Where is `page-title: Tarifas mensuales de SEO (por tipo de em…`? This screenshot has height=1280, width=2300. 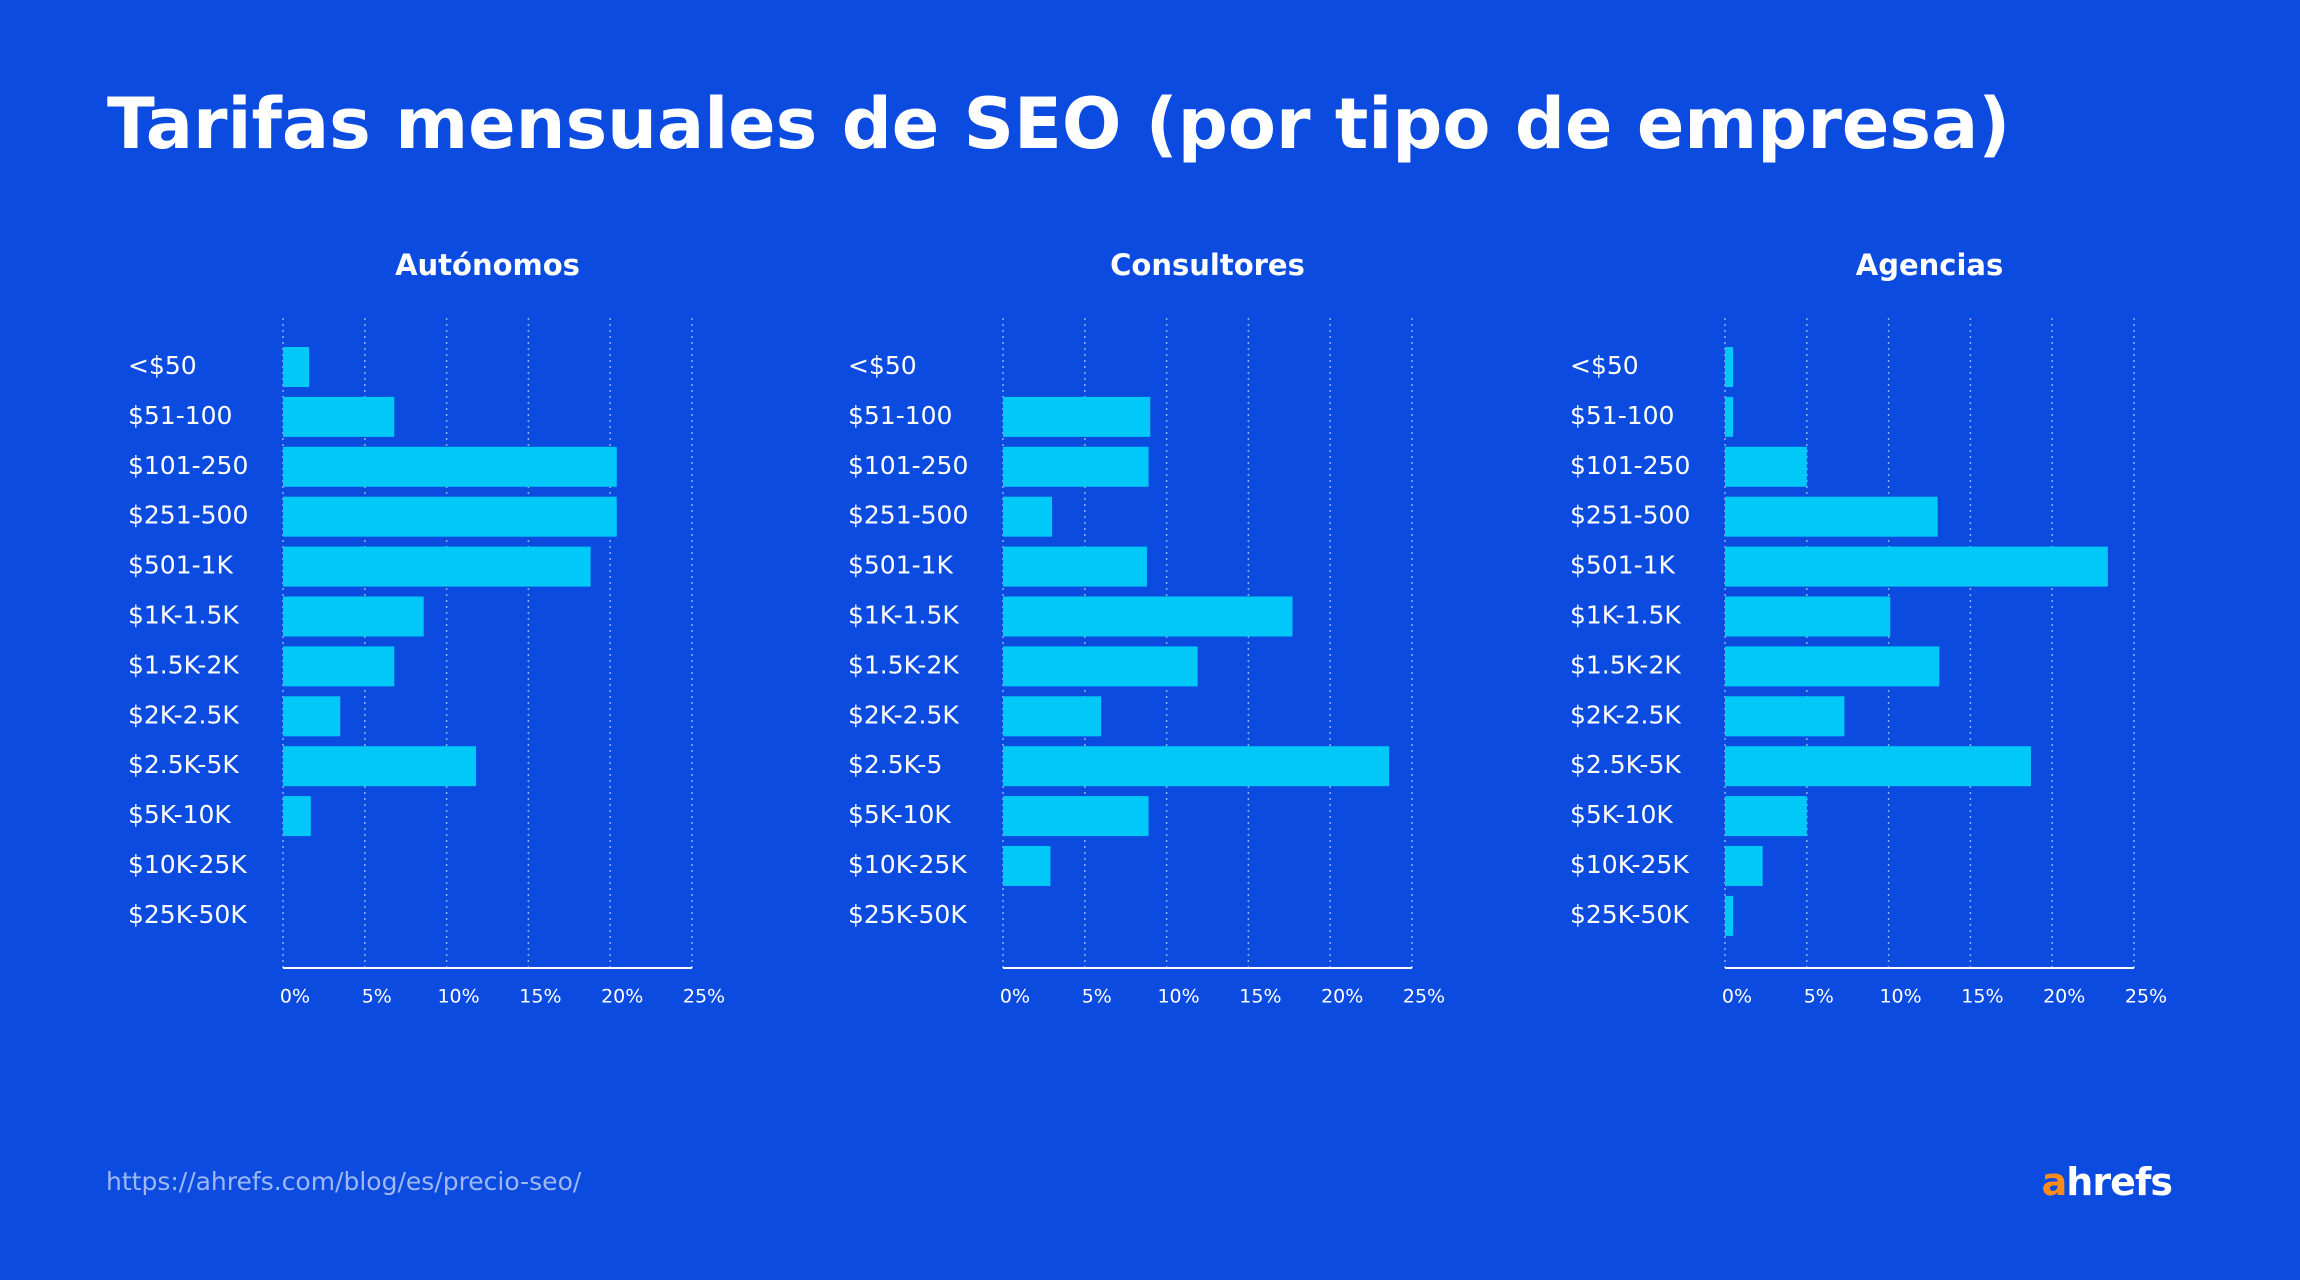
page-title: Tarifas mensuales de SEO (por tipo de em… is located at coordinates (1058, 124).